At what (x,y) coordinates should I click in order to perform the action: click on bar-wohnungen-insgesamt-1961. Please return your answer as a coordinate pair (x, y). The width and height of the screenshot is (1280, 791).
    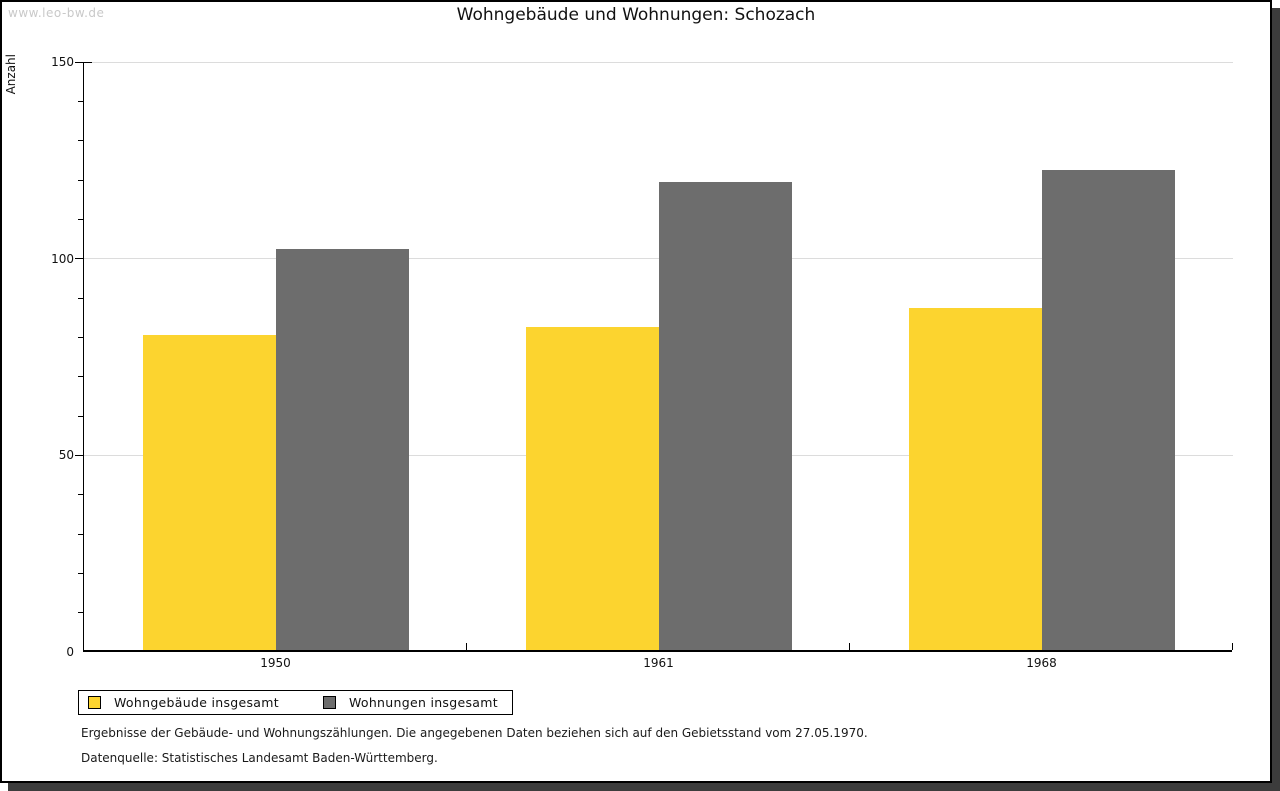
    Looking at the image, I should click on (725, 415).